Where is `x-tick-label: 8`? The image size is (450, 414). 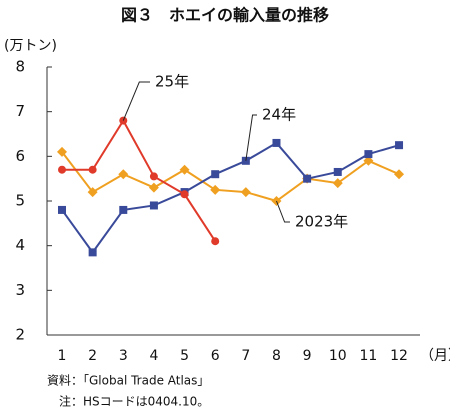
x-tick-label: 8 is located at coordinates (276, 356).